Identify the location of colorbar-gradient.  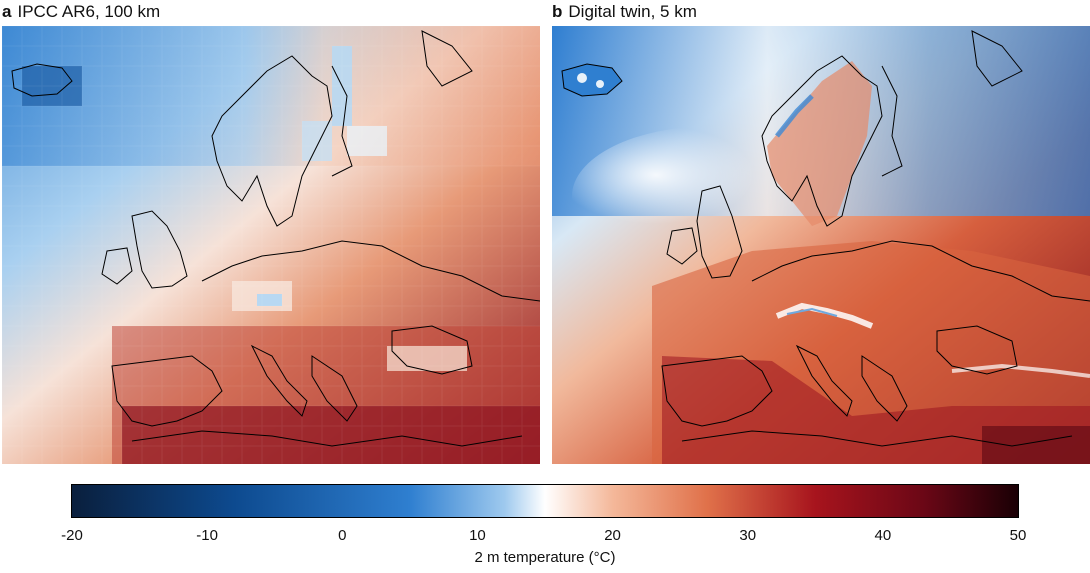
(545, 501).